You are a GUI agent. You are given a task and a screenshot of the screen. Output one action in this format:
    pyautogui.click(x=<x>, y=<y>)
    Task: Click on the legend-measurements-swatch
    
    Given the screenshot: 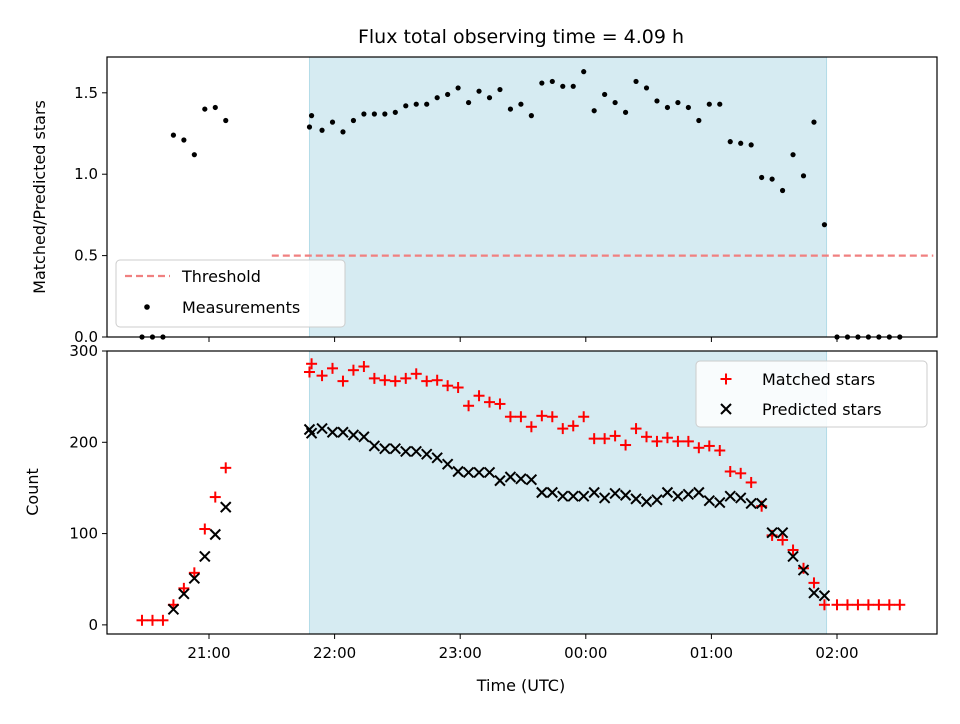 What is the action you would take?
    pyautogui.click(x=147, y=307)
    